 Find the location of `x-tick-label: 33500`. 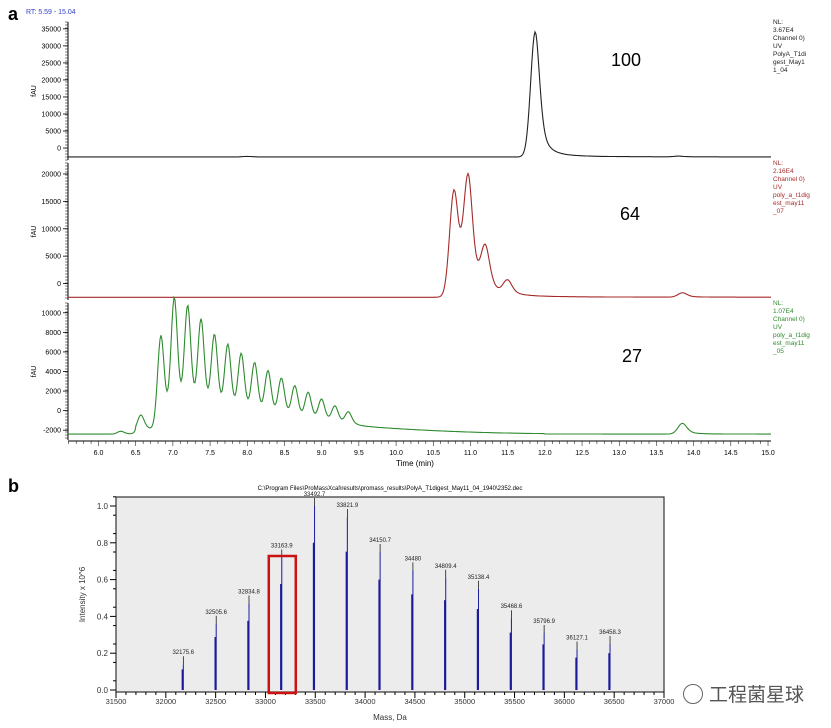

x-tick-label: 33500 is located at coordinates (315, 701).